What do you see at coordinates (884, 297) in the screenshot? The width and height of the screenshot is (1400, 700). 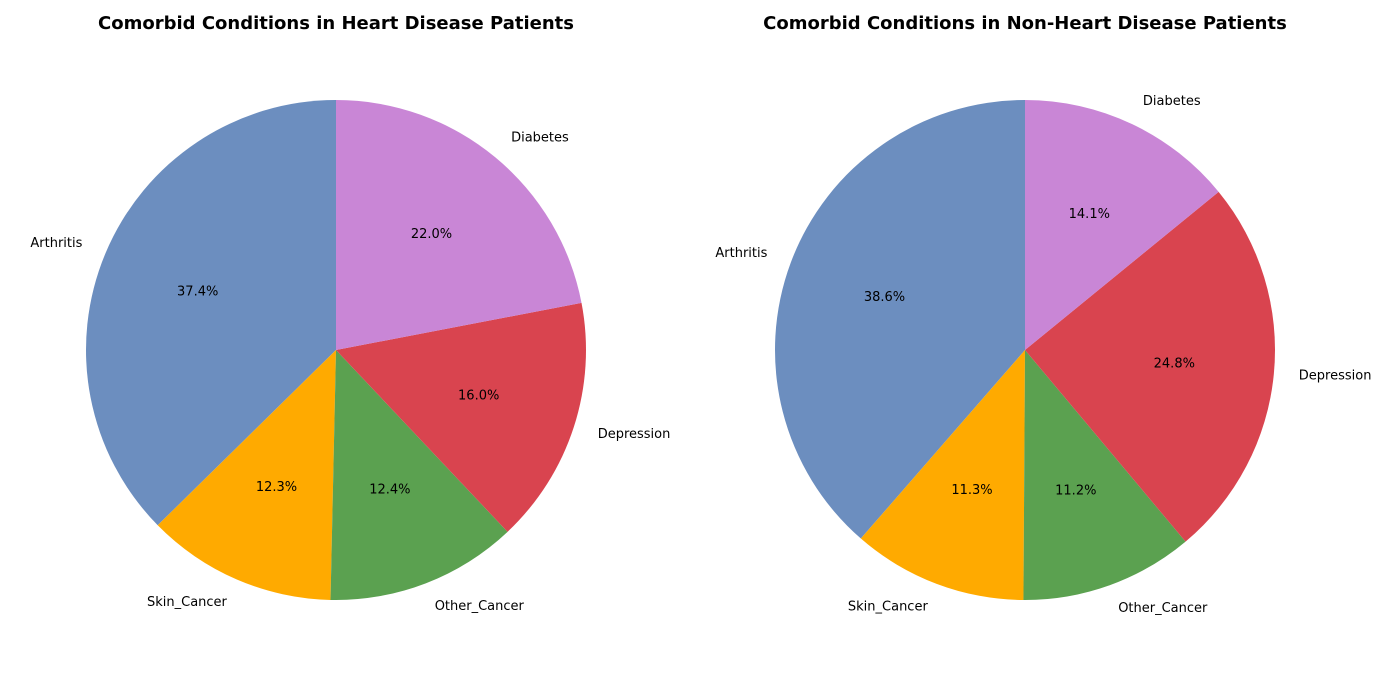 I see `slice-percent-arthritis: 38.6%` at bounding box center [884, 297].